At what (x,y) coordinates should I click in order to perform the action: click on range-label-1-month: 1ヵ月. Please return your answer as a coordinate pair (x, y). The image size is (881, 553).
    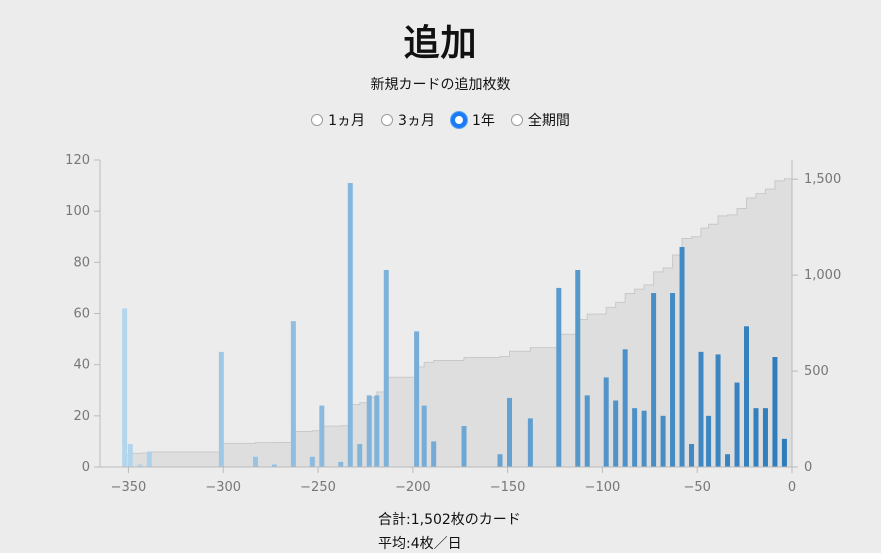
    Looking at the image, I should click on (347, 121).